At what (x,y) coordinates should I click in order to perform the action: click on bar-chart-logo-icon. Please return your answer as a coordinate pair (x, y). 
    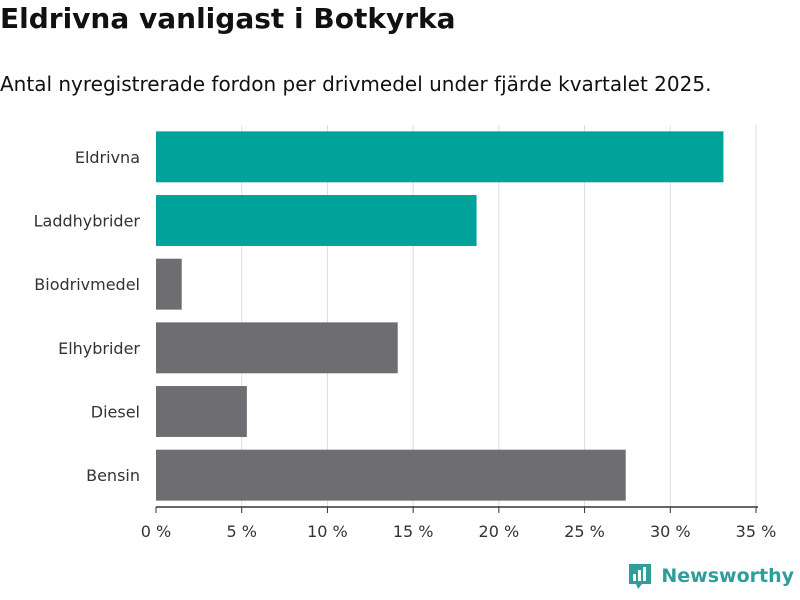
    Looking at the image, I should click on (640, 576).